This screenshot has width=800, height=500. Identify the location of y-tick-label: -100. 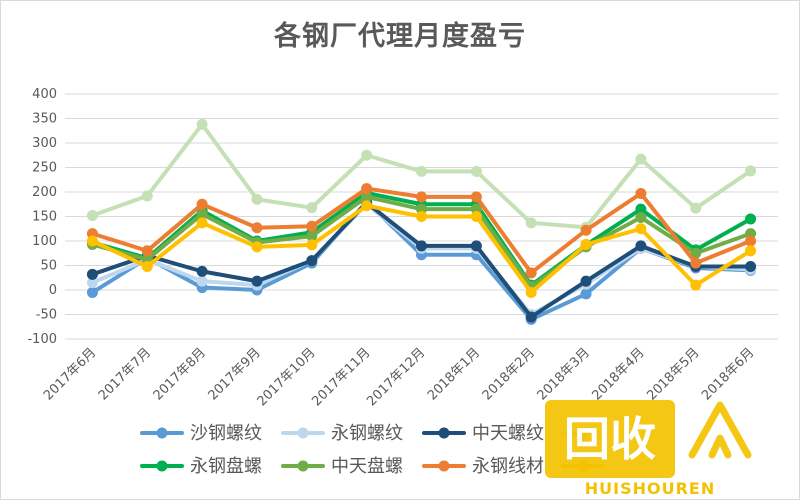
(42, 339).